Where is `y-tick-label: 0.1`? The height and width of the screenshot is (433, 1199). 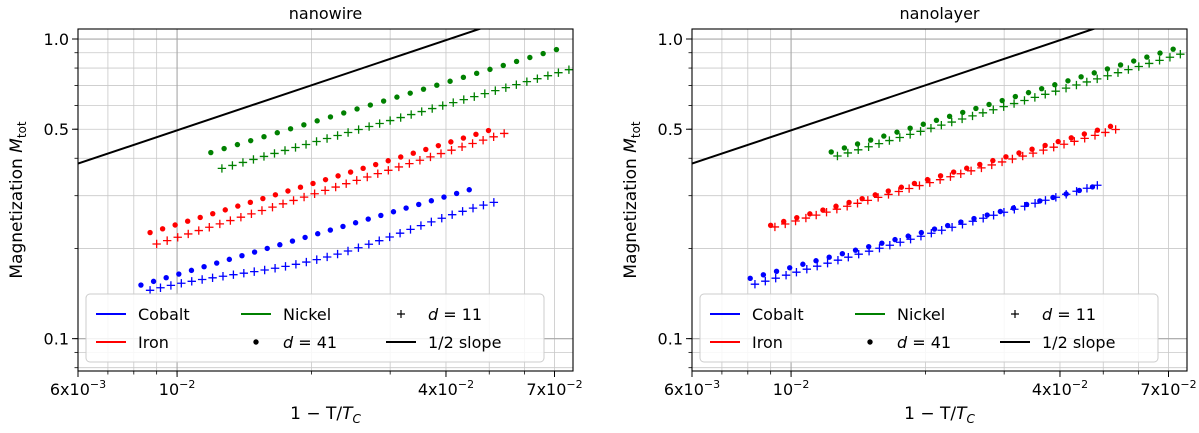
y-tick-label: 0.1 is located at coordinates (670, 339).